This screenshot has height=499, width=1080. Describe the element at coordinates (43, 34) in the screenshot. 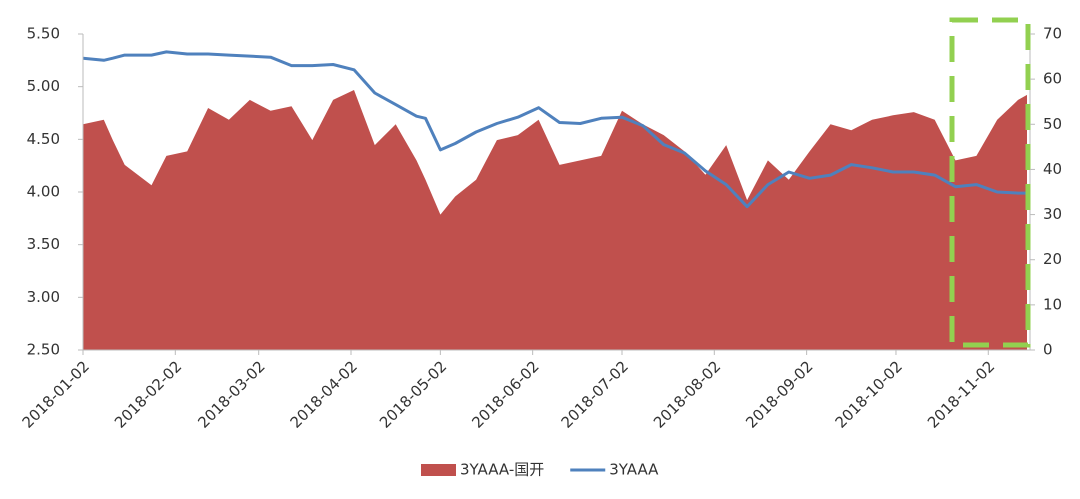

I see `y-tick-label: 5.50` at that location.